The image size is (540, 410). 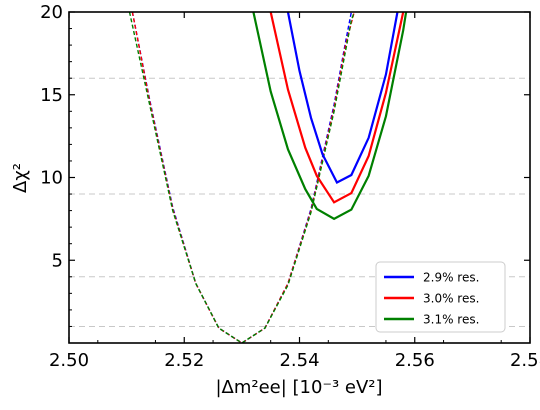 I want to click on legend-label: 2.9% res., so click(x=451, y=278).